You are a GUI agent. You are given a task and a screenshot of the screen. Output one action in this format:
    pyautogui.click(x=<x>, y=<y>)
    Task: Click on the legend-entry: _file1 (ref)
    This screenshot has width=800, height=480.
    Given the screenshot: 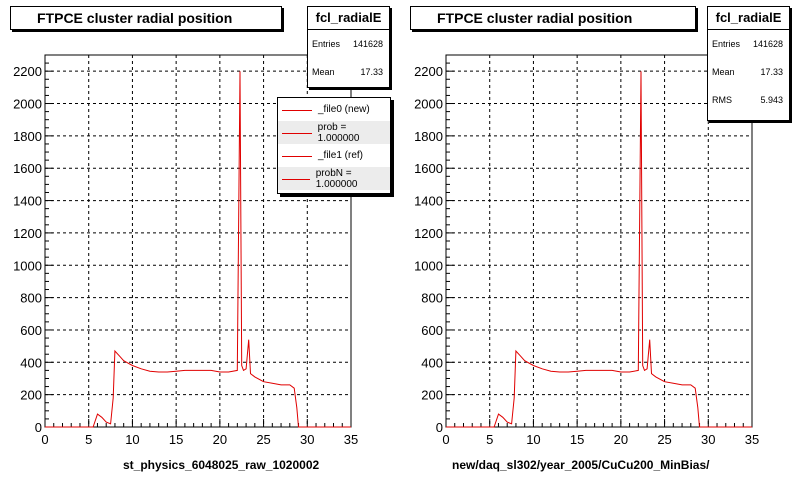 What is the action you would take?
    pyautogui.click(x=334, y=155)
    